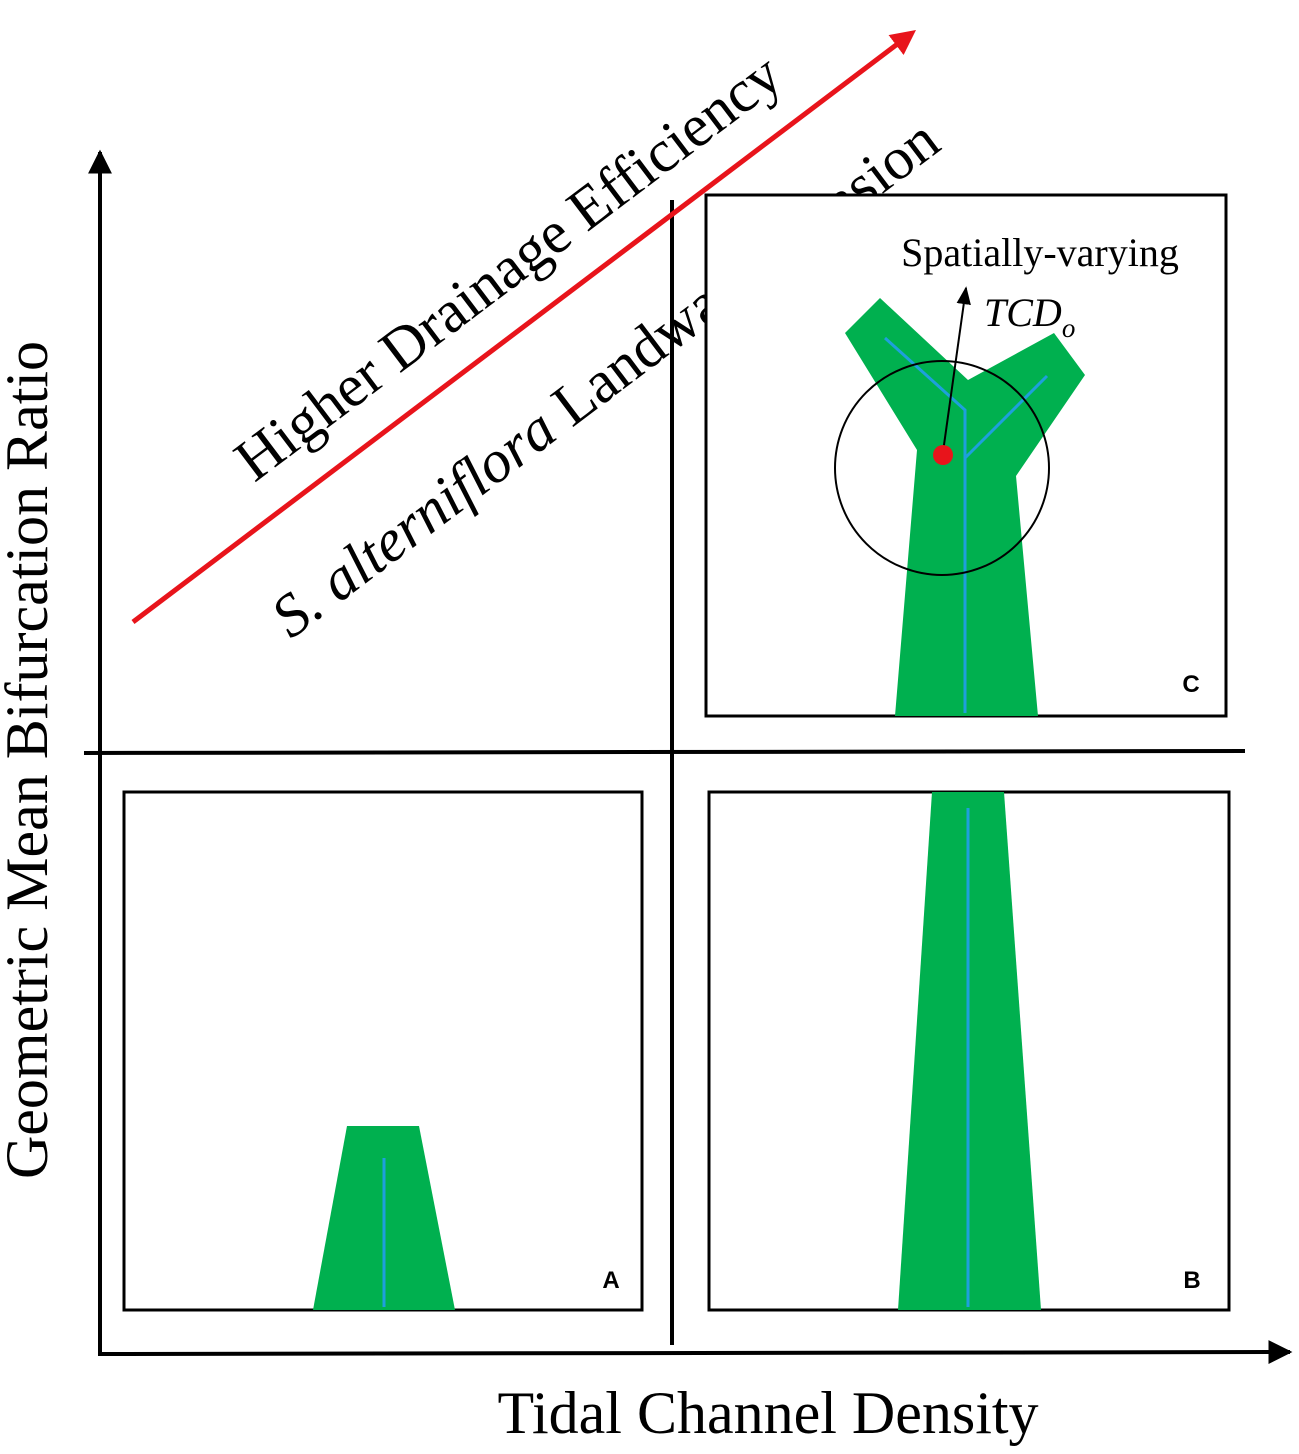 This screenshot has width=1299, height=1454. Describe the element at coordinates (610, 1280) in the screenshot. I see `panel-a-label: A` at that location.